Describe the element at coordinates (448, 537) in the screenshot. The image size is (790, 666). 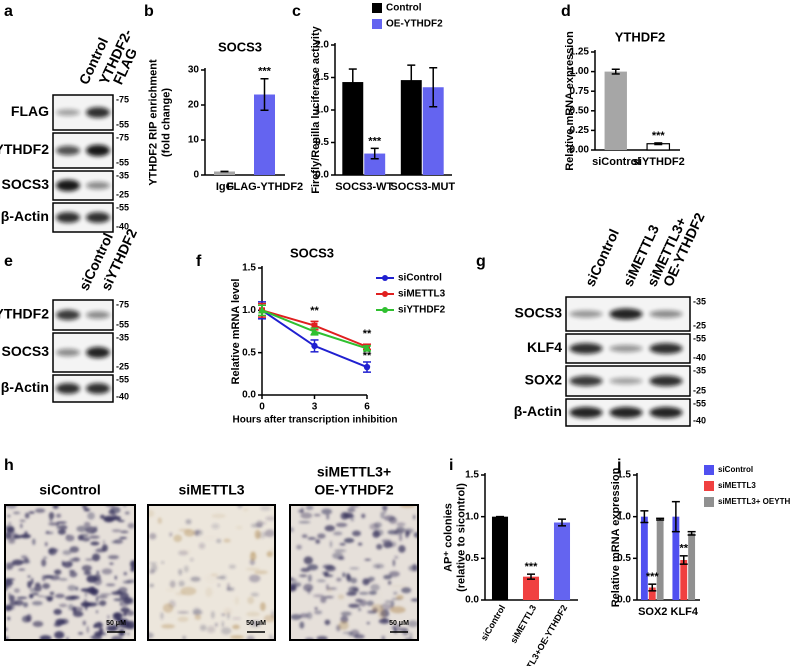
I see `y-axis-label: AP⁺ colonies` at that location.